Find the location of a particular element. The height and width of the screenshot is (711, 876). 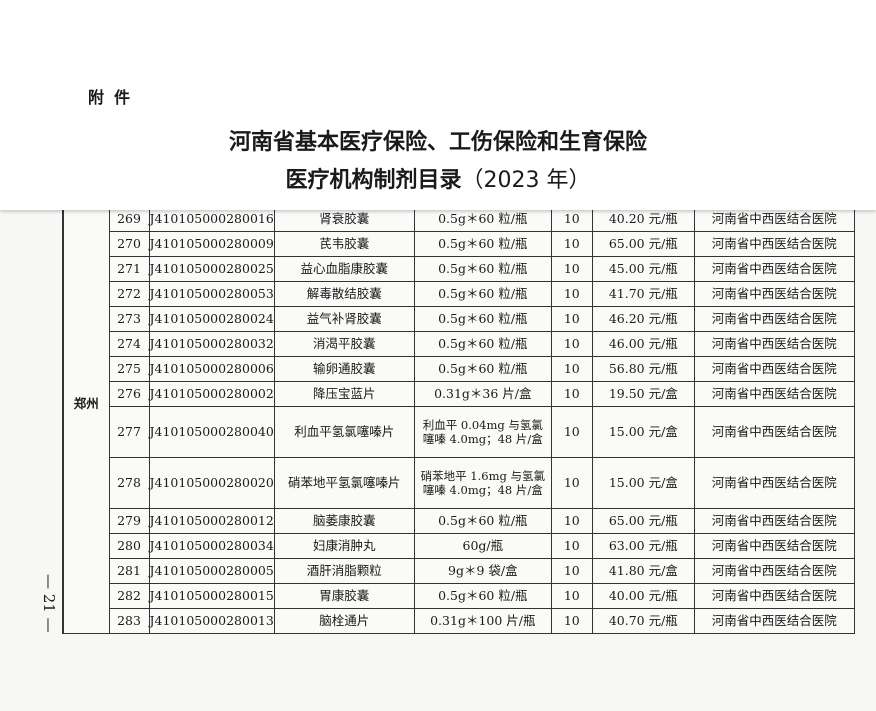

price-cell: 56.80 元/瓶 is located at coordinates (643, 369).